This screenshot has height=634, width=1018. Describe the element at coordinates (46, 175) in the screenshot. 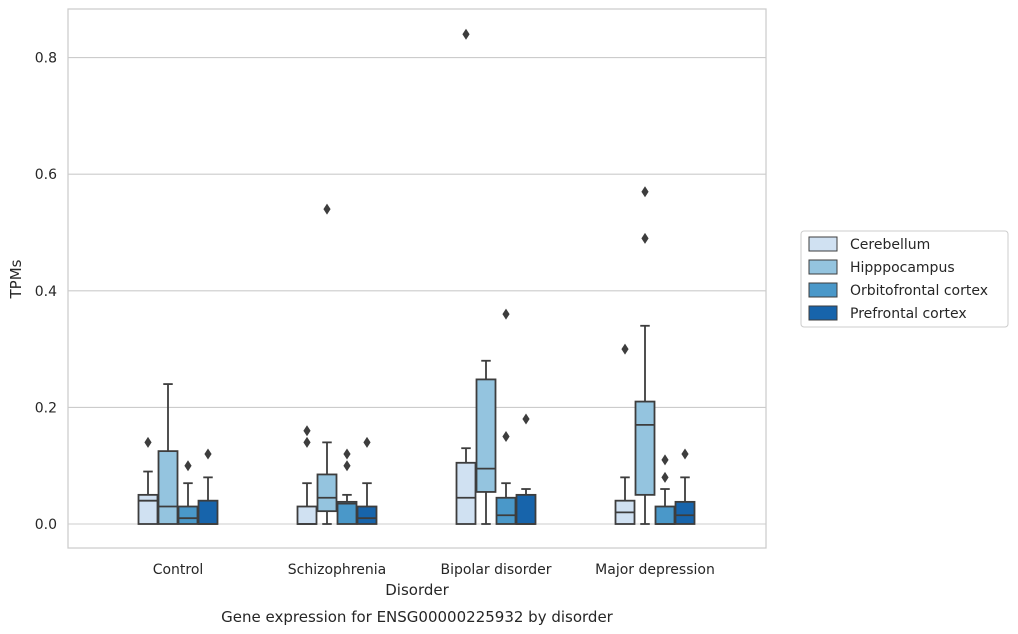

I see `y-tick-label: 0.6` at that location.